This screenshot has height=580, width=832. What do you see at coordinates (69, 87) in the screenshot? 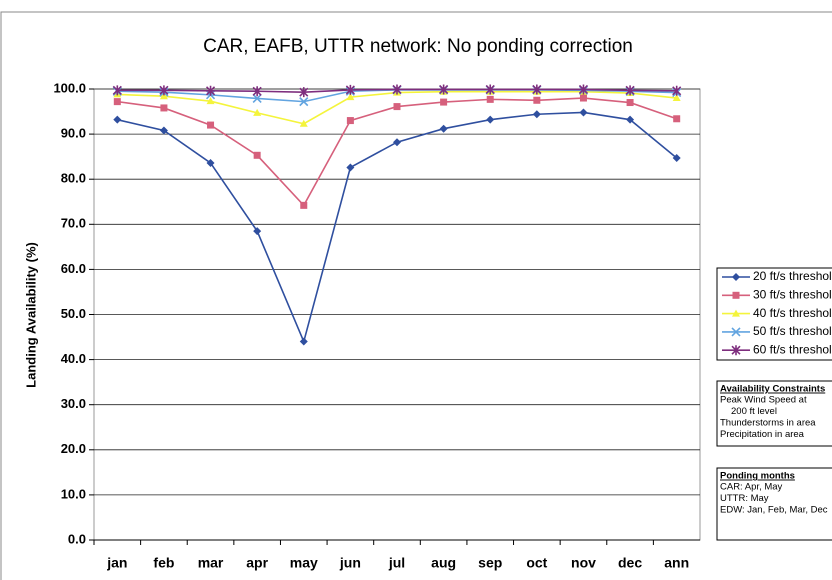
I see `y-tick-label: 100.0` at bounding box center [69, 87].